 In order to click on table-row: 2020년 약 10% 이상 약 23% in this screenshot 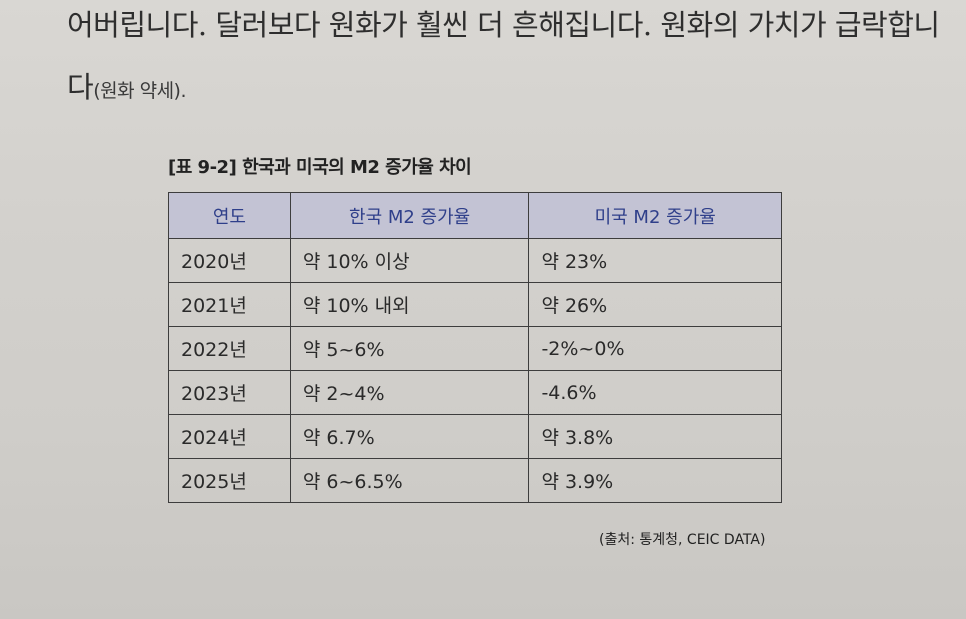, I will do `click(475, 260)`.